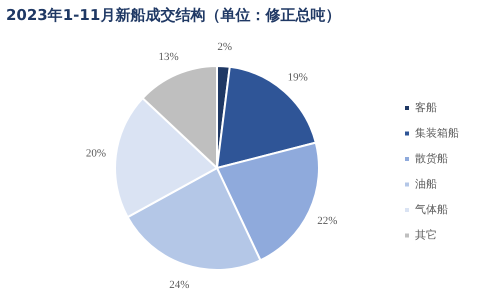  Describe the element at coordinates (426, 184) in the screenshot. I see `legend-label: 油船` at that location.